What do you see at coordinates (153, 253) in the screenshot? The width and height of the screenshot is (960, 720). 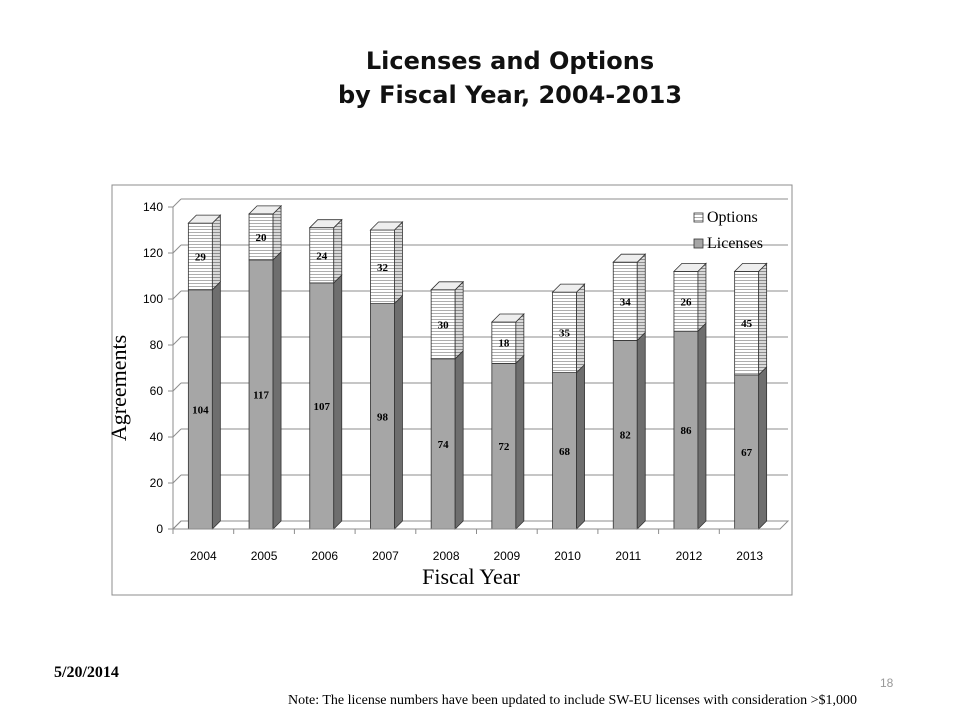 I see `y-tick-label: 120` at bounding box center [153, 253].